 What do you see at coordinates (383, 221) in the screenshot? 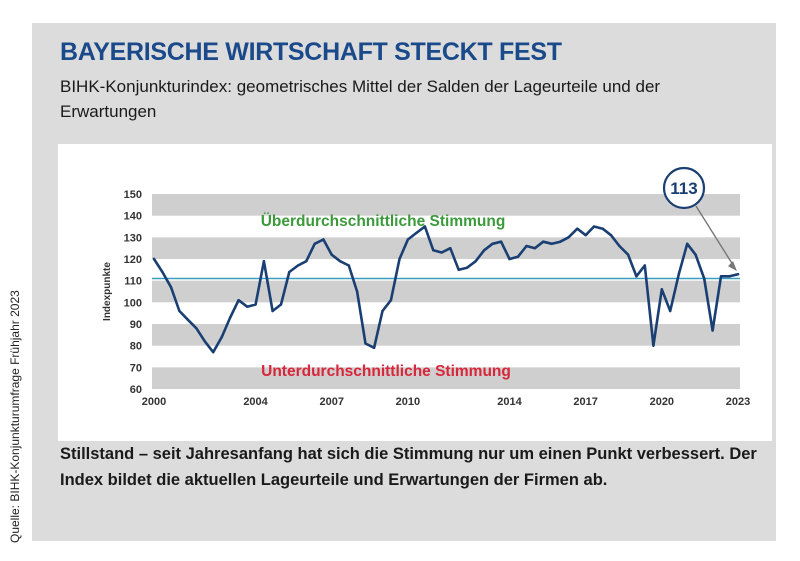
I see `above-average-label: Überdurchschnittliche Stimmung` at bounding box center [383, 221].